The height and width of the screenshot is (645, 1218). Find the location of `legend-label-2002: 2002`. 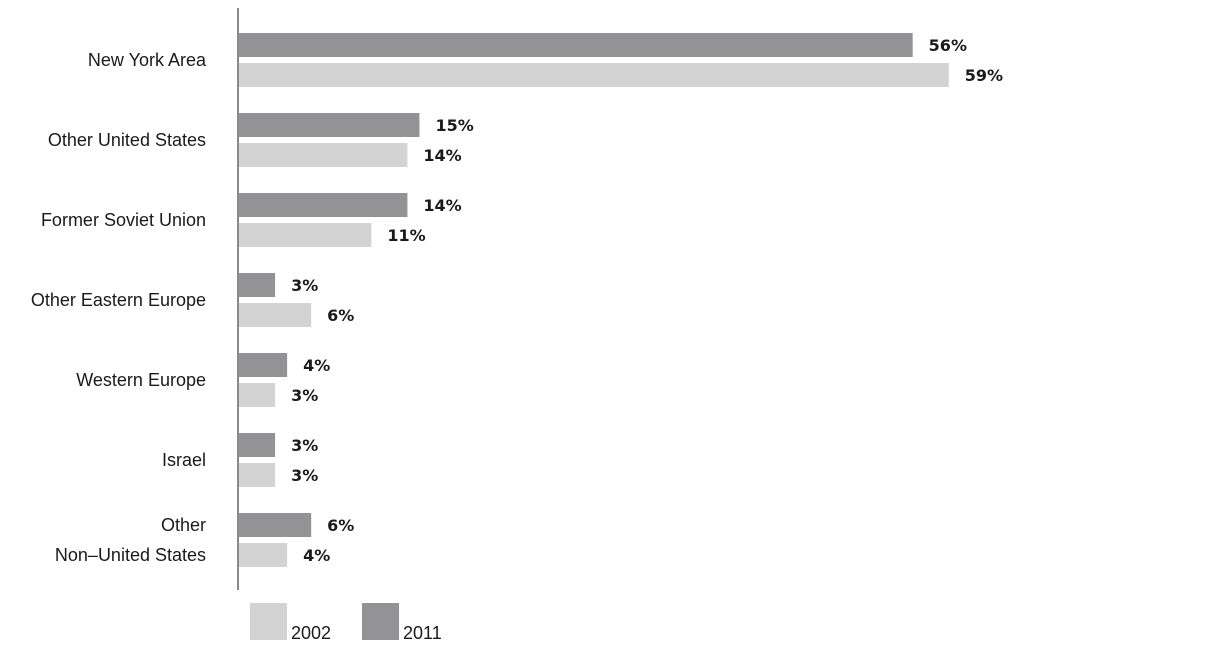

legend-label-2002: 2002 is located at coordinates (311, 633).